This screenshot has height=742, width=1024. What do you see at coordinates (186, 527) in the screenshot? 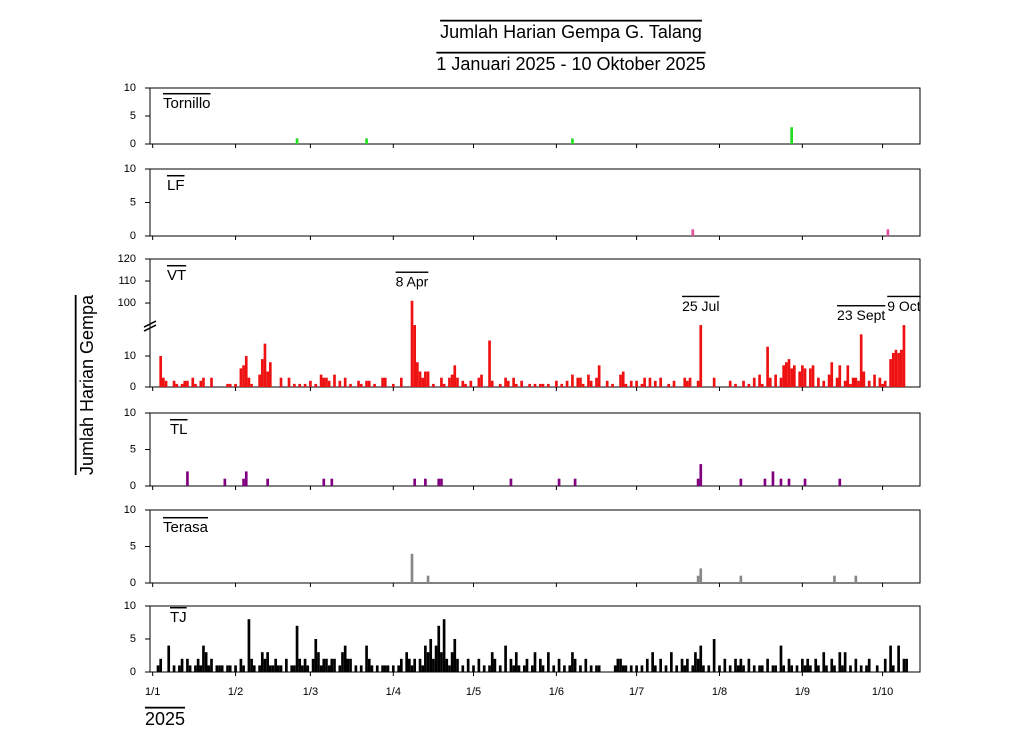
I see `panel-label: Terasa` at bounding box center [186, 527].